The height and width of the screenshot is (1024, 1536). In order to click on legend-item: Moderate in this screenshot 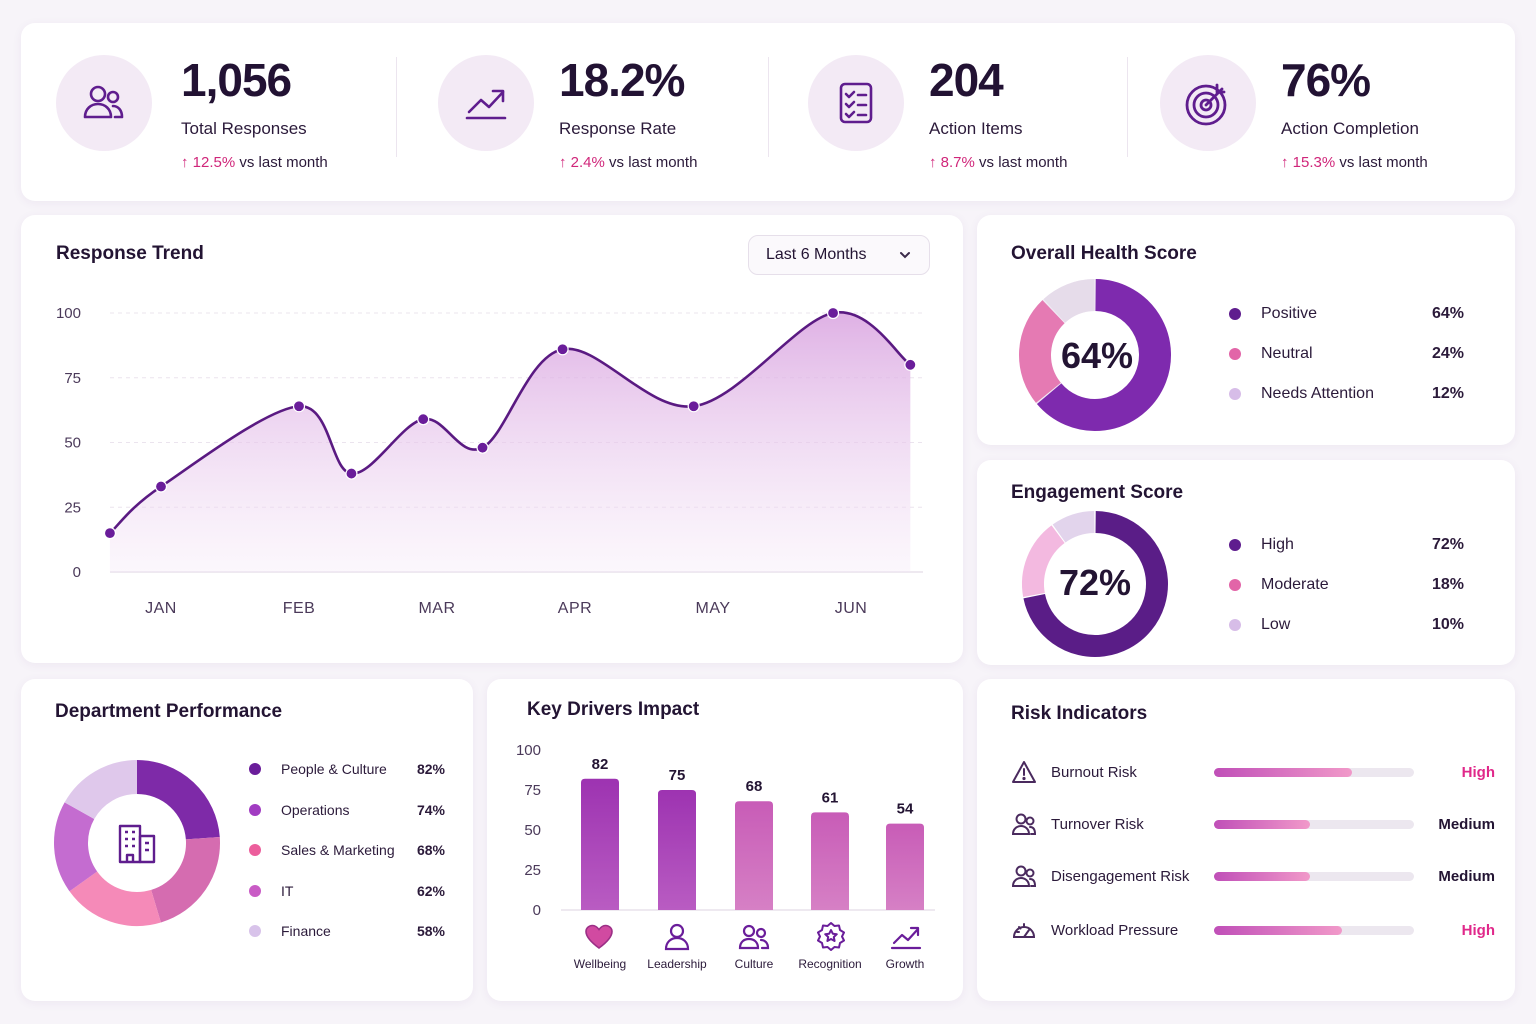, I will do `click(1279, 585)`.